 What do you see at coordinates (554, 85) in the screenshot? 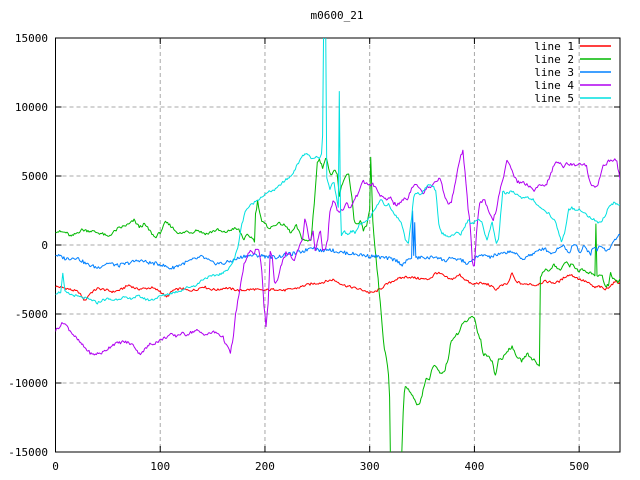
I see `legend-label: line 4` at bounding box center [554, 85].